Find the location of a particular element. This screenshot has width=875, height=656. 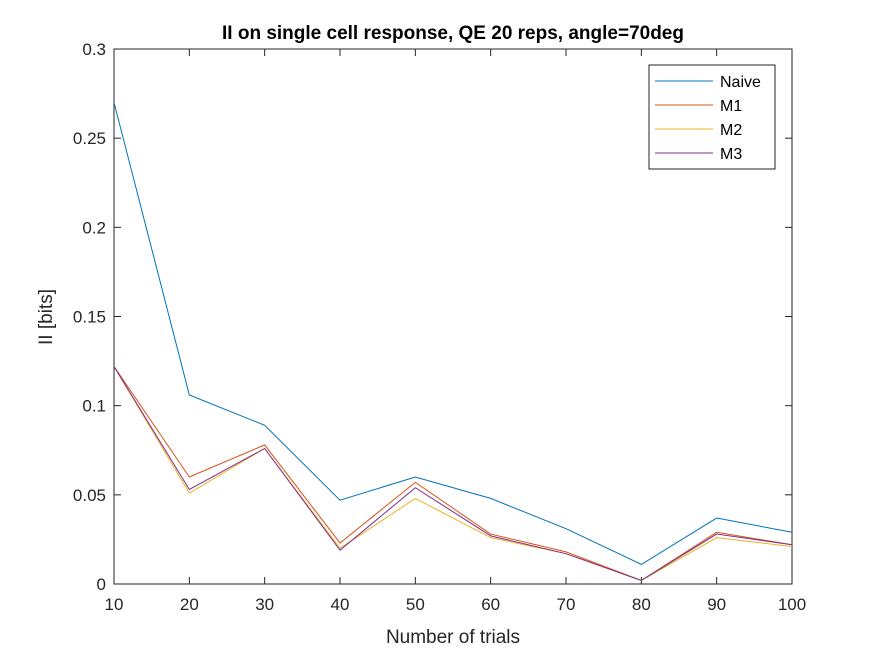

x-tick-label: 80 is located at coordinates (641, 604).